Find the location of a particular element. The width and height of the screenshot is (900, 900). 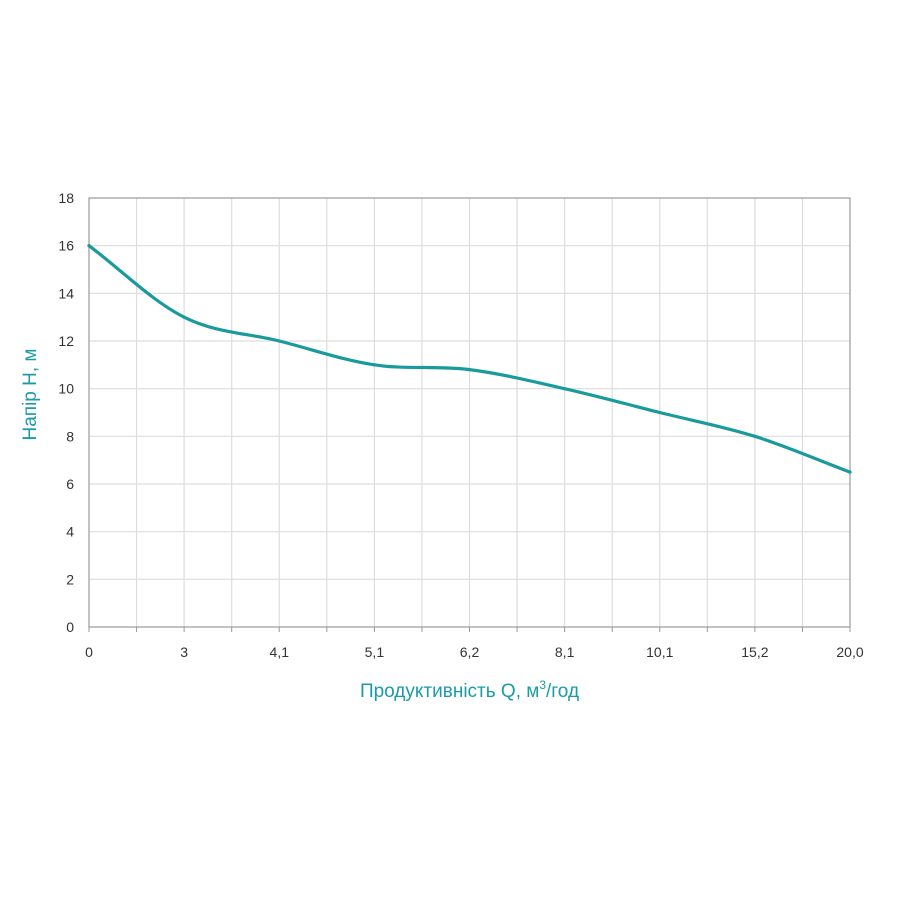

y-tick-label: 0 is located at coordinates (70, 627).